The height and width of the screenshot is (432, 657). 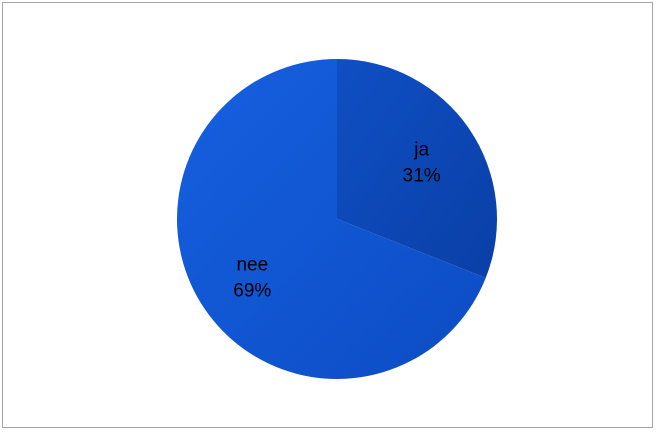 I want to click on slice-label-ja: ja, so click(x=421, y=149).